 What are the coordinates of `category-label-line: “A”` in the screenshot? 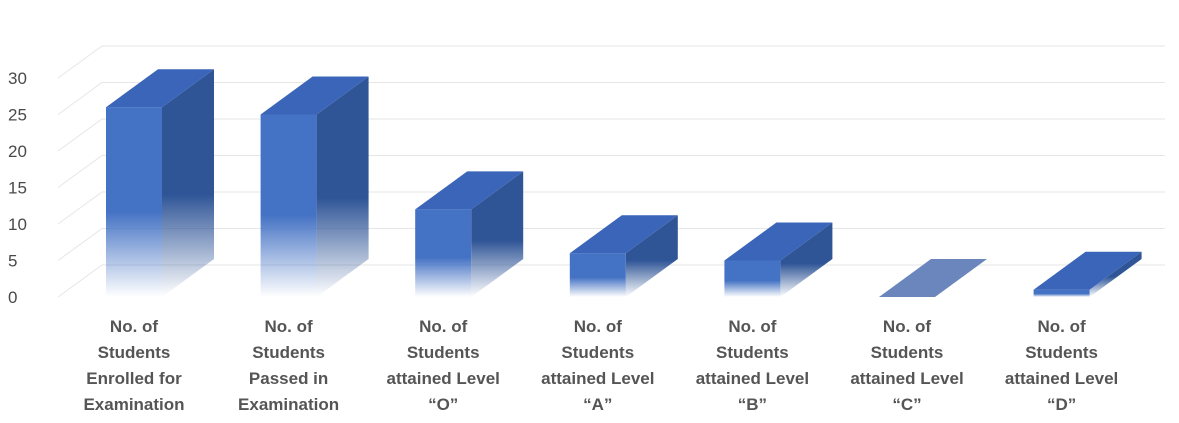 It's located at (597, 404).